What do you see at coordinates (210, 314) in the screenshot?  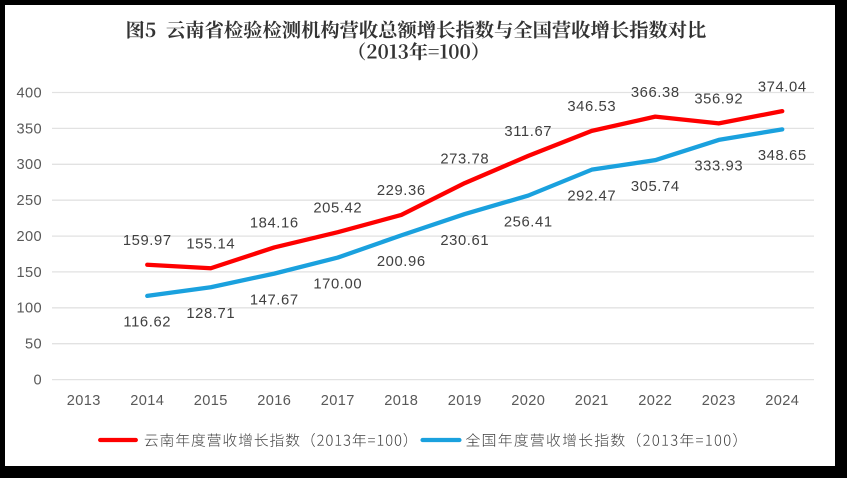 I see `svg-text: 128.71` at bounding box center [210, 314].